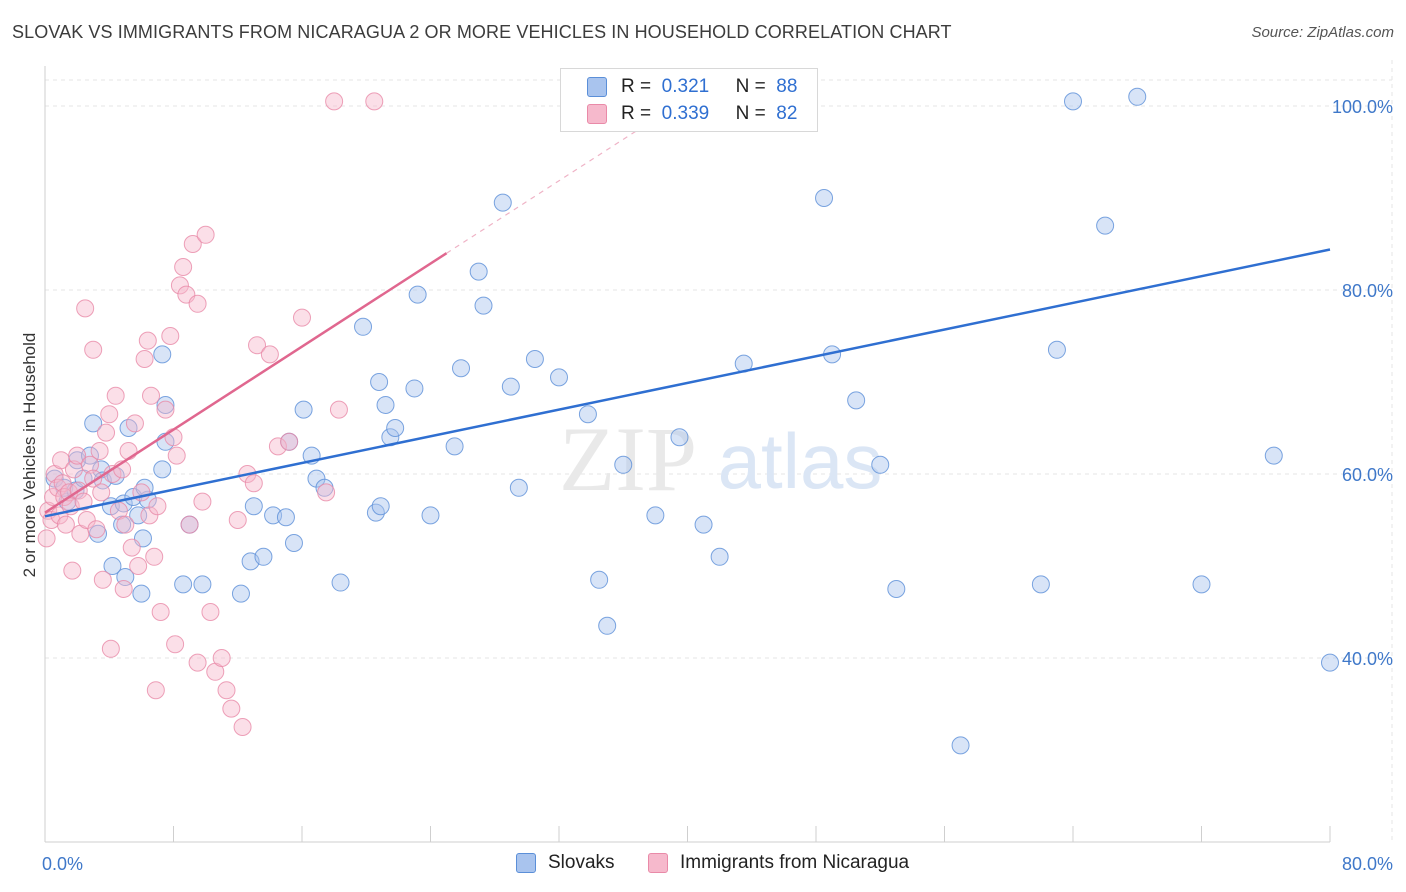 This screenshot has height=892, width=1406. Describe the element at coordinates (709, 87) in the screenshot. I see `legend-text-slovaks: R = 0.321 N = 88` at that location.